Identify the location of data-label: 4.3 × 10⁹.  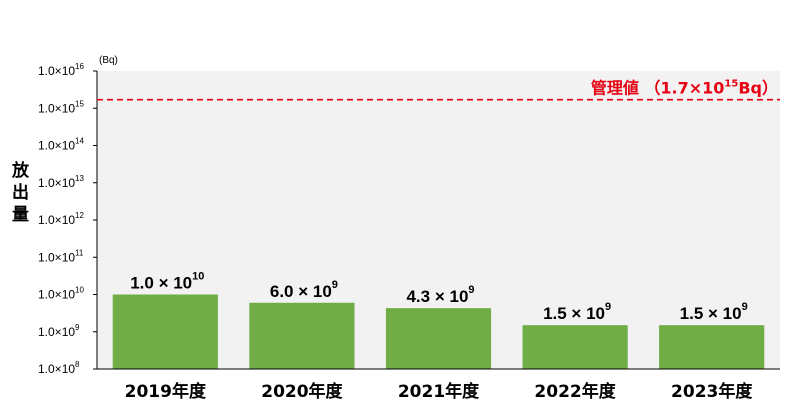
(440, 295).